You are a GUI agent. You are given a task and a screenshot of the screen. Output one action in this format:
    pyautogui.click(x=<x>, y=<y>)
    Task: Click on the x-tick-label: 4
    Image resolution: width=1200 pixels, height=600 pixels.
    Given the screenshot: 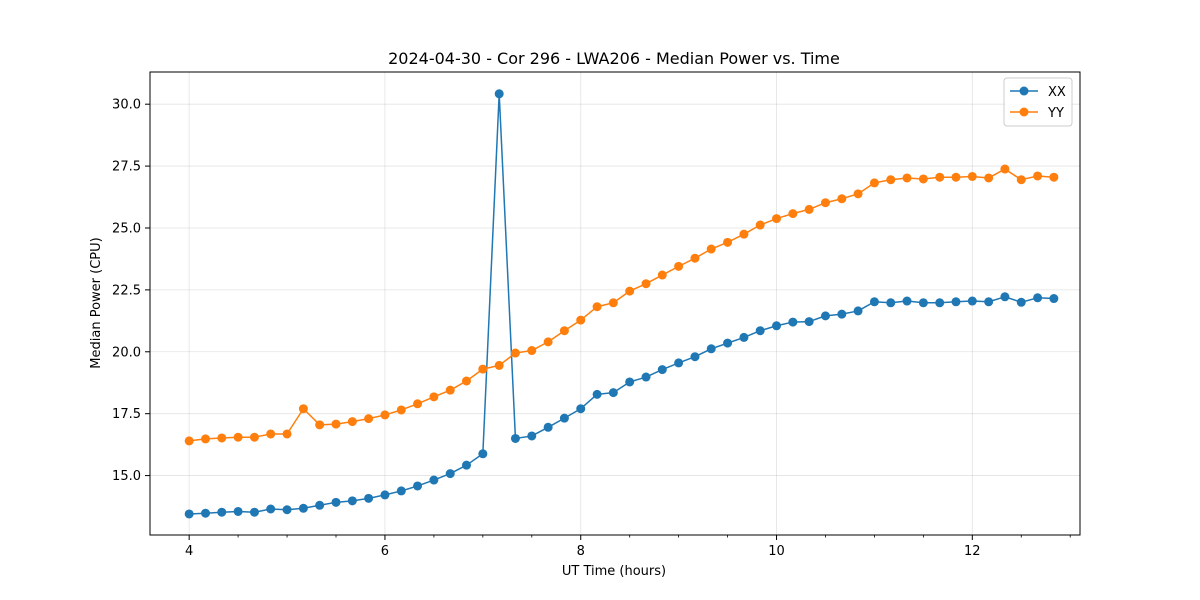 What is the action you would take?
    pyautogui.click(x=189, y=551)
    